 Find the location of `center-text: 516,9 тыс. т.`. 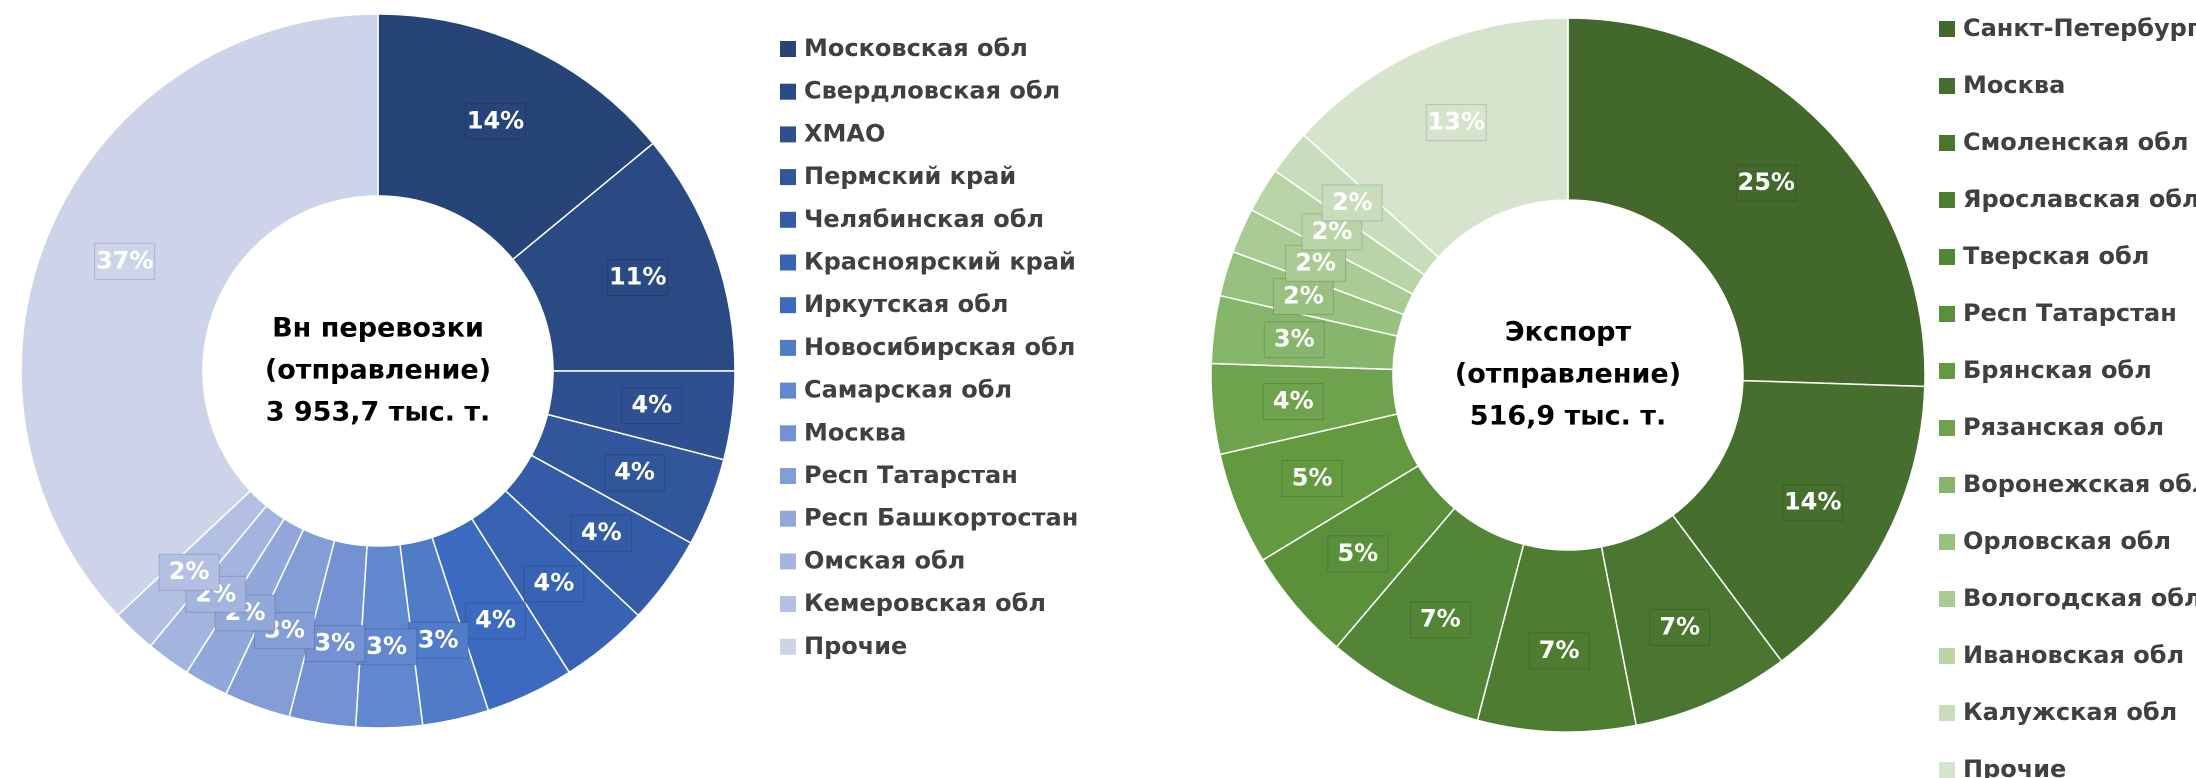

center-text: 516,9 тыс. т. is located at coordinates (1568, 416).